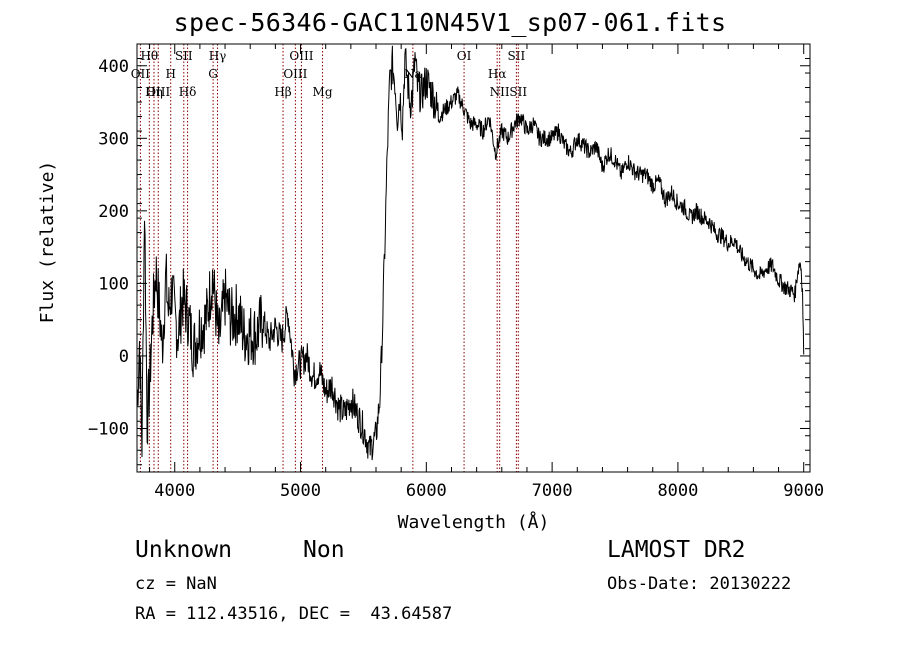  Describe the element at coordinates (699, 584) in the screenshot. I see `observation-date: Obs-Date: 20130222` at that location.